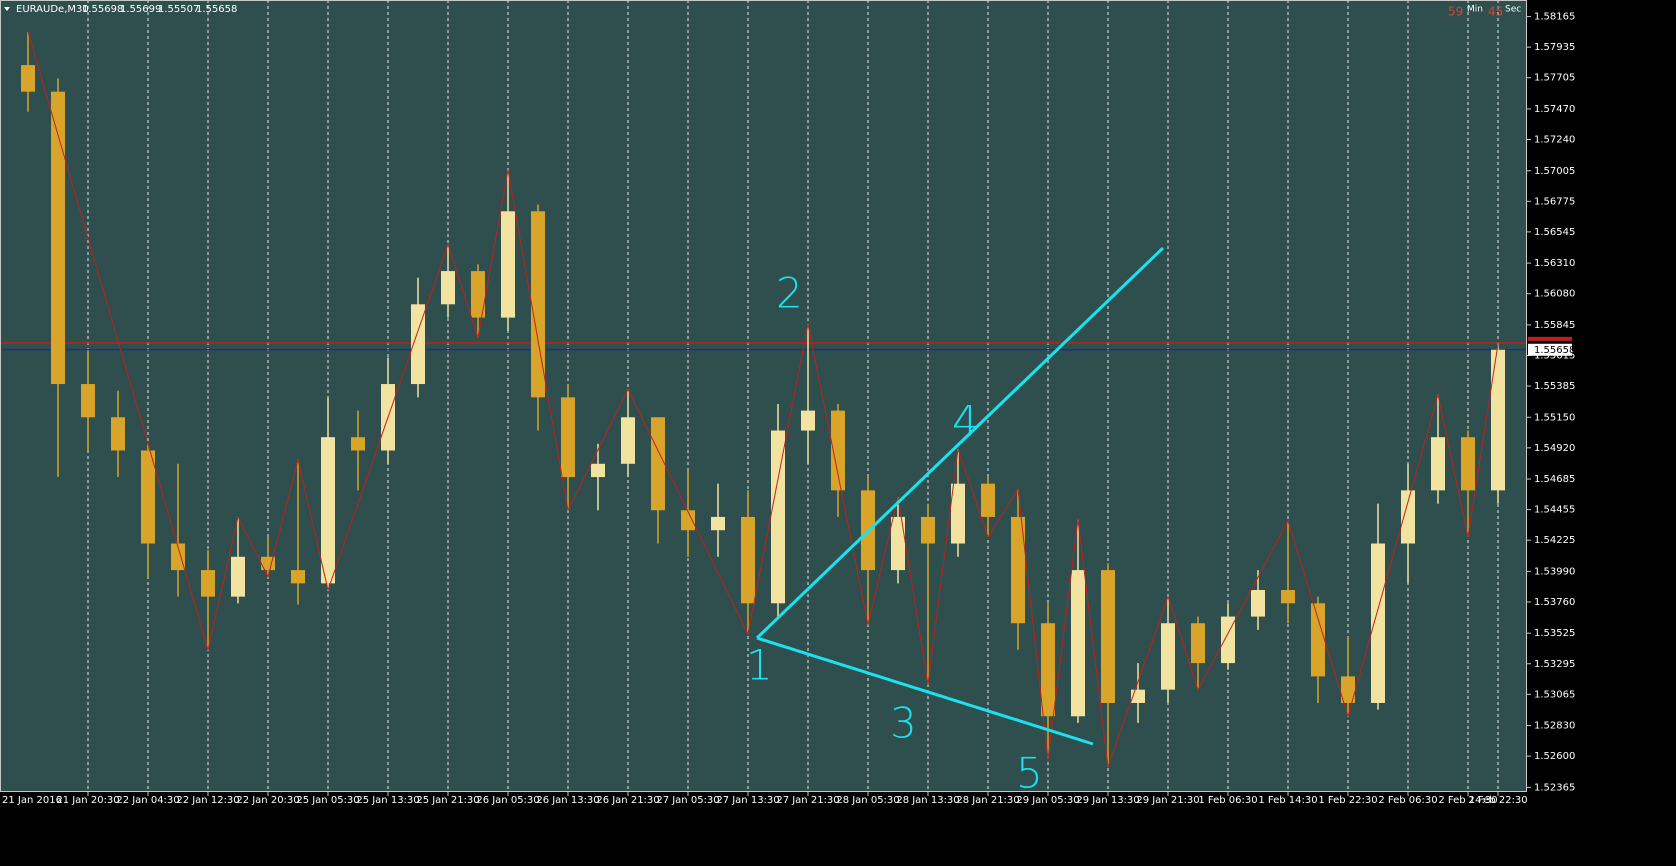  Describe the element at coordinates (903, 723) in the screenshot. I see `annotation: 3` at that location.